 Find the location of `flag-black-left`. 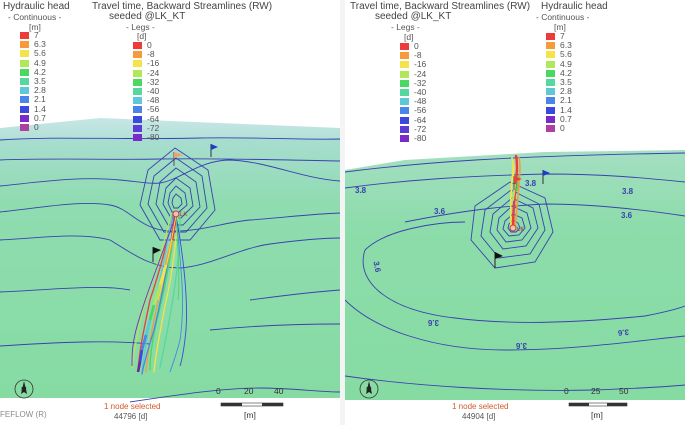

flag-black-left is located at coordinates (156, 254).